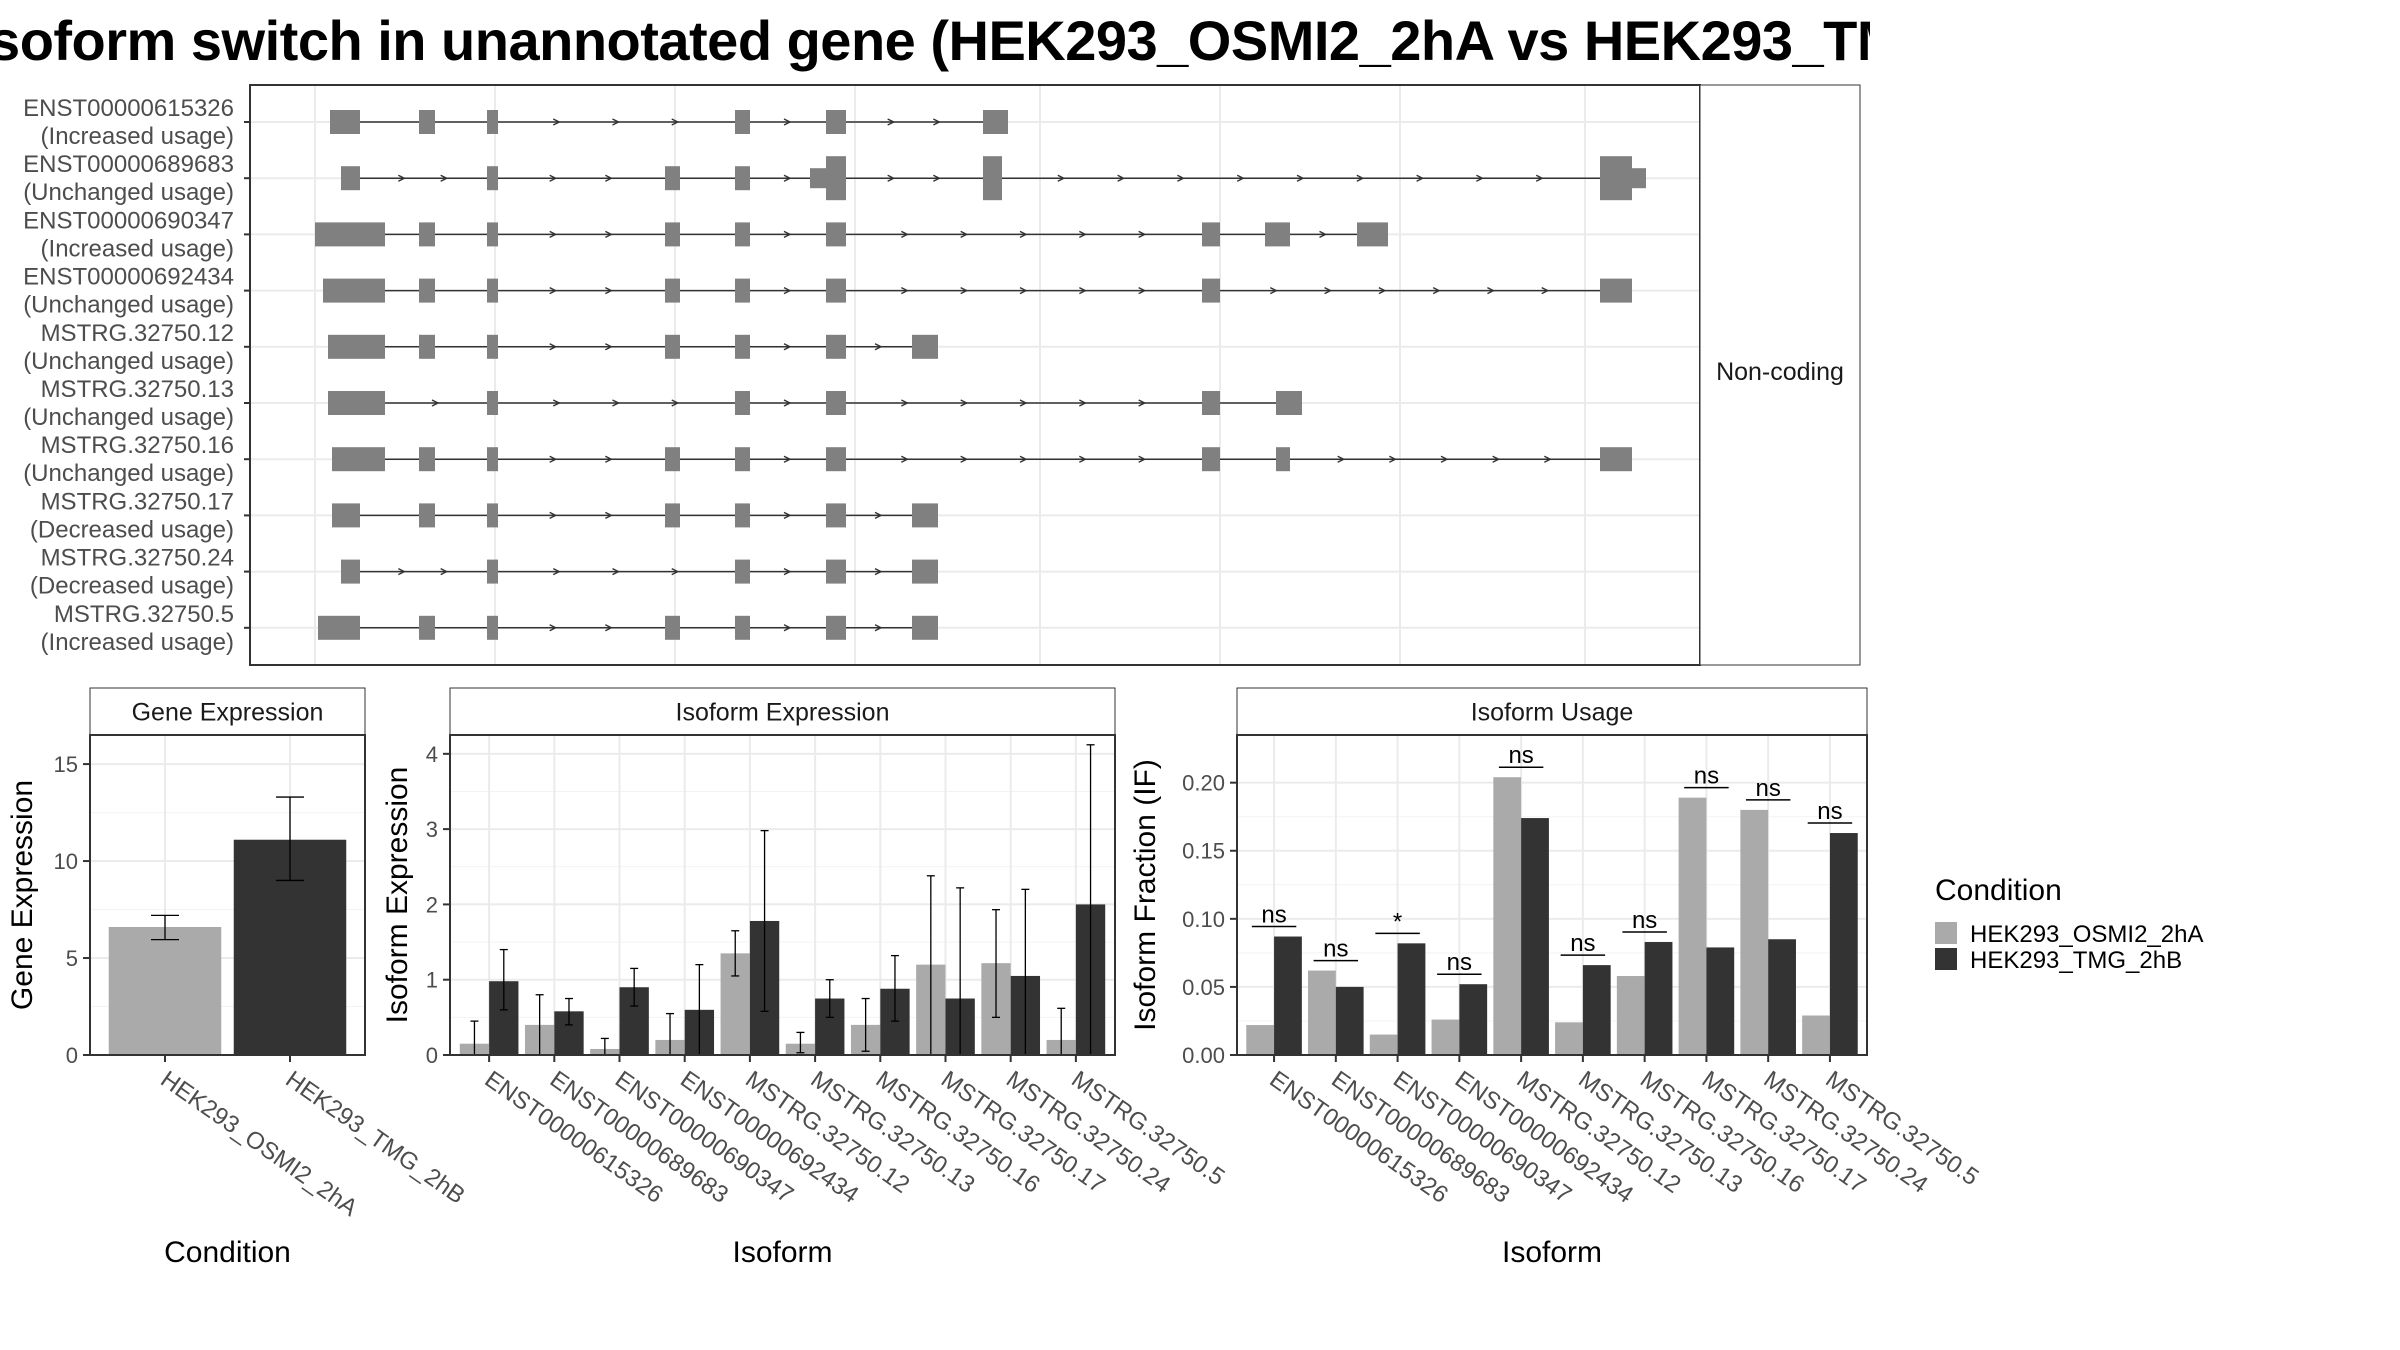  I want to click on panel-title: Isoform Expression, so click(783, 713).